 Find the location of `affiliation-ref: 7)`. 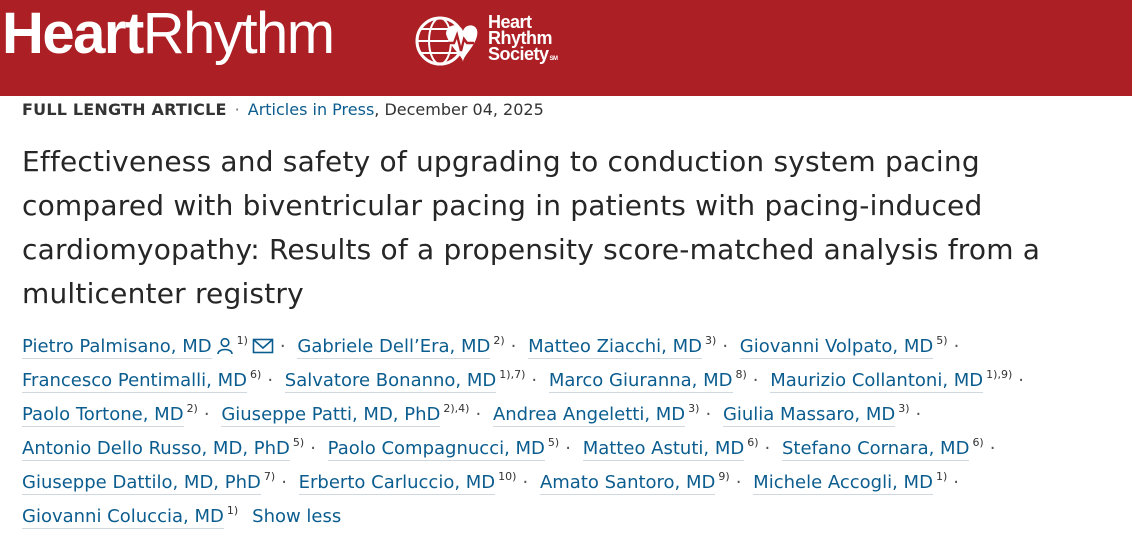

affiliation-ref: 7) is located at coordinates (269, 476).